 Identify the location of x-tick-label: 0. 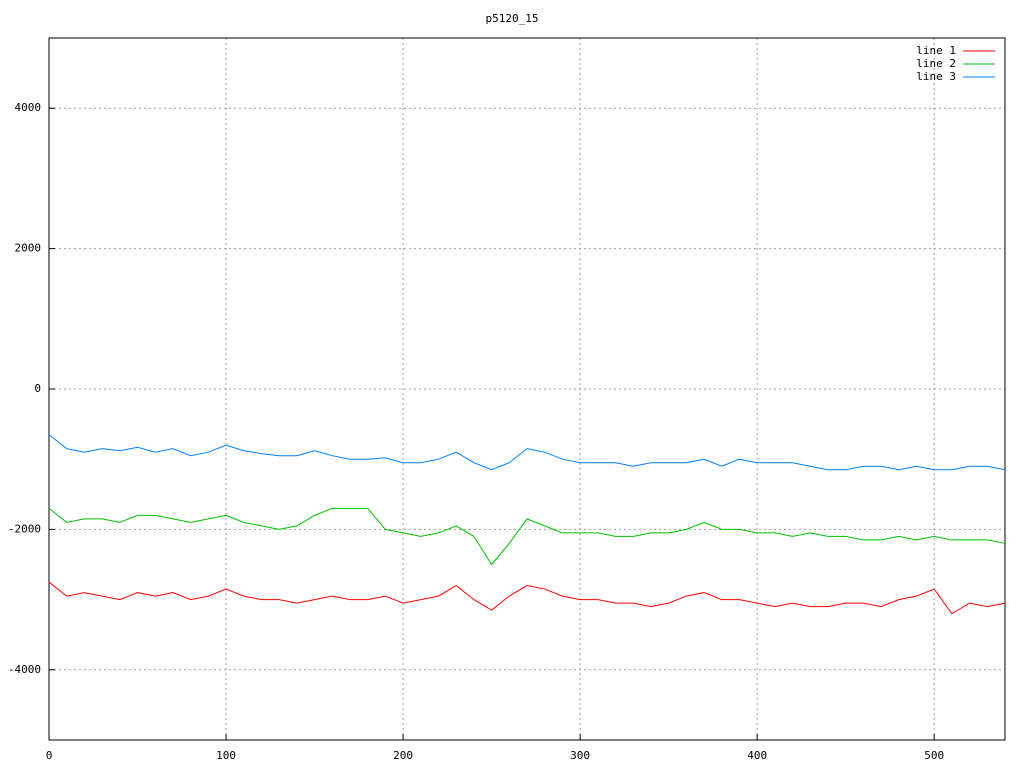
(49, 755).